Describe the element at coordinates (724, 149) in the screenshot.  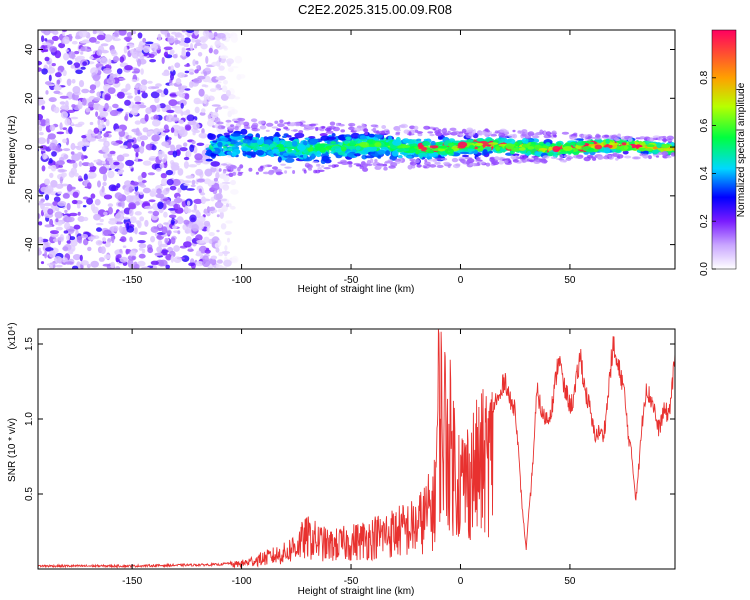
I see `colorbar-gradient` at that location.